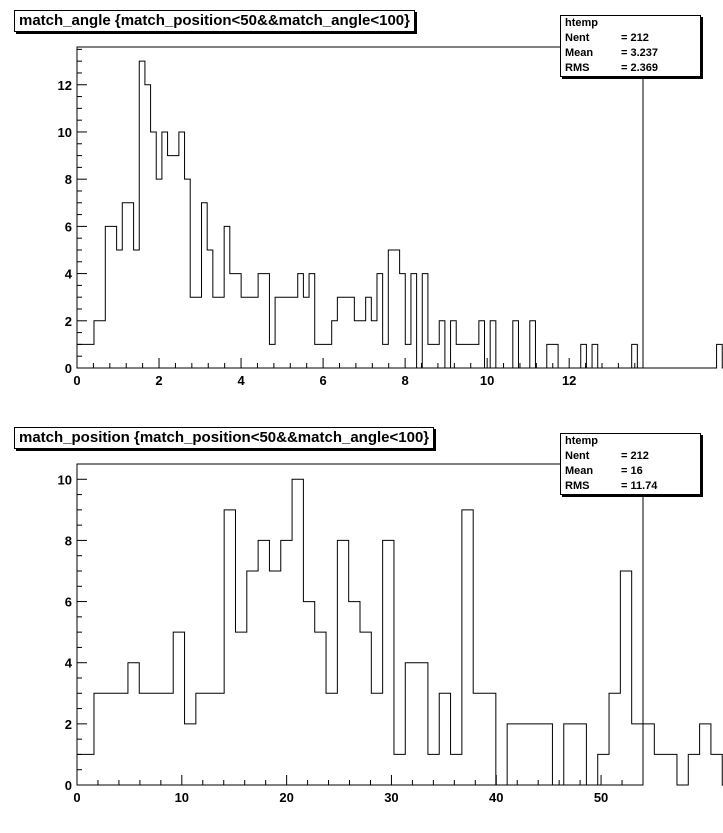 The height and width of the screenshot is (833, 723). What do you see at coordinates (158, 380) in the screenshot?
I see `x-tick-label: 2` at bounding box center [158, 380].